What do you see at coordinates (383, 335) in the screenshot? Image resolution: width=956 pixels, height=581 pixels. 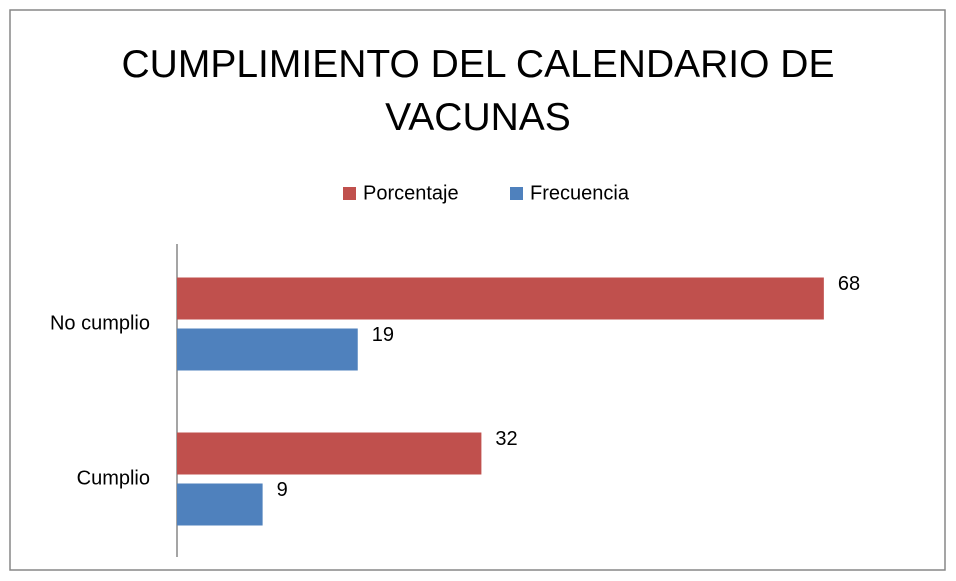 I see `data-label: 19` at bounding box center [383, 335].